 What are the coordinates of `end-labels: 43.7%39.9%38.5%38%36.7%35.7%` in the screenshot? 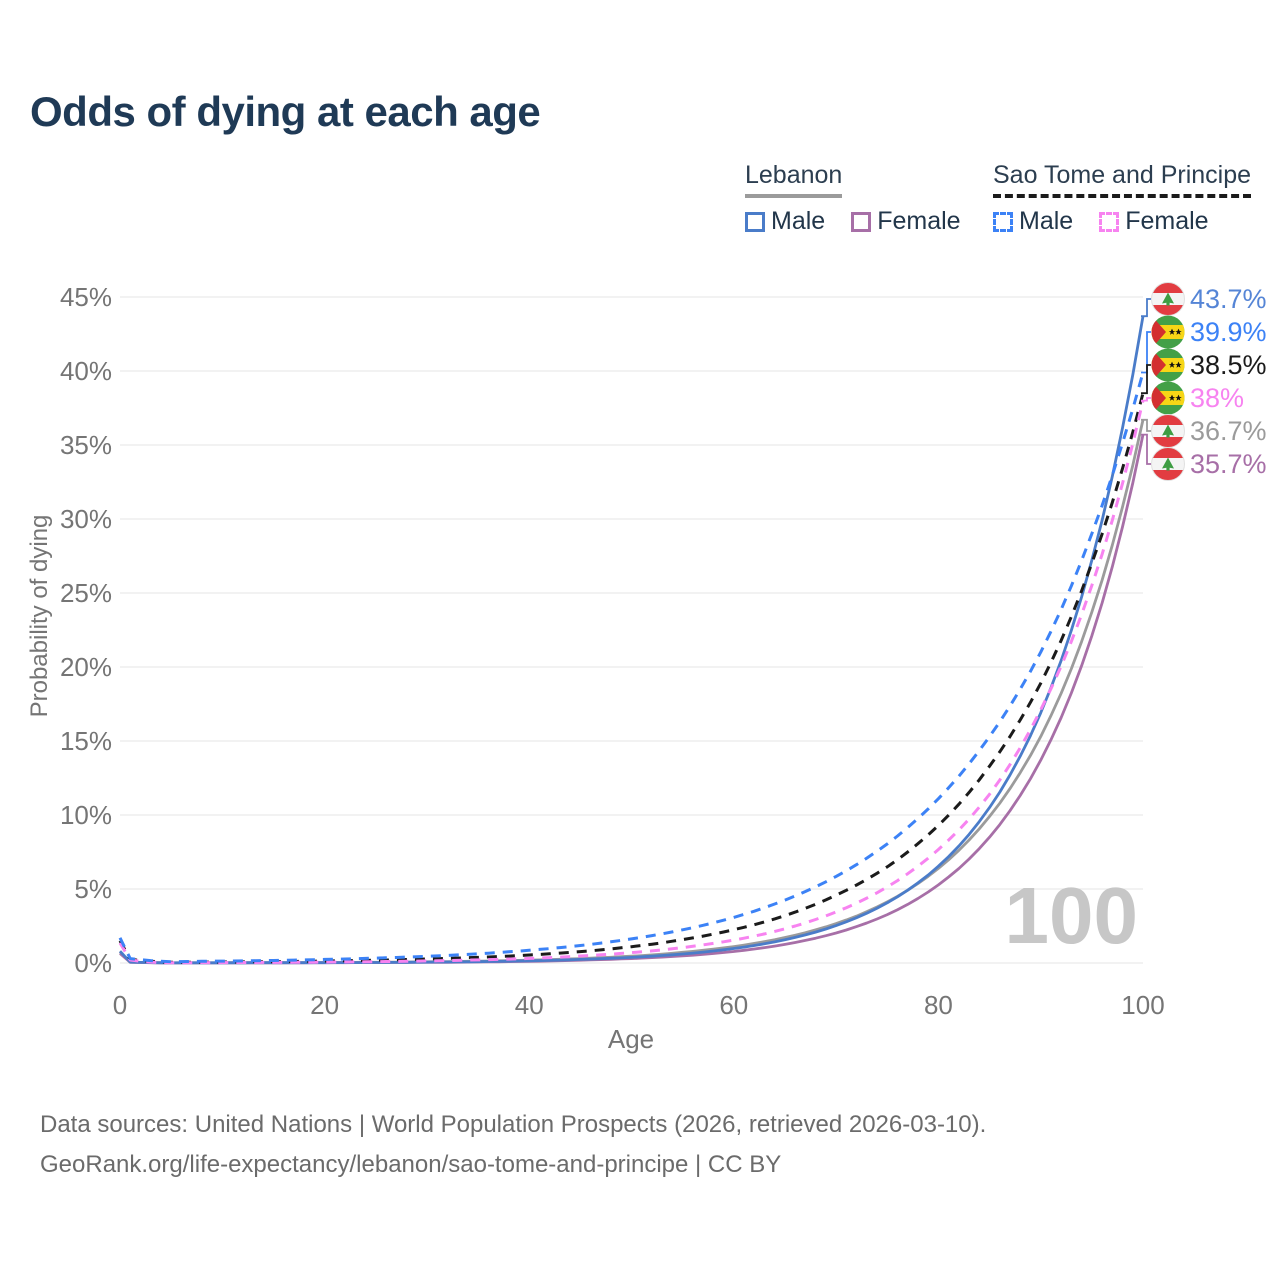 It's located at (1204, 382).